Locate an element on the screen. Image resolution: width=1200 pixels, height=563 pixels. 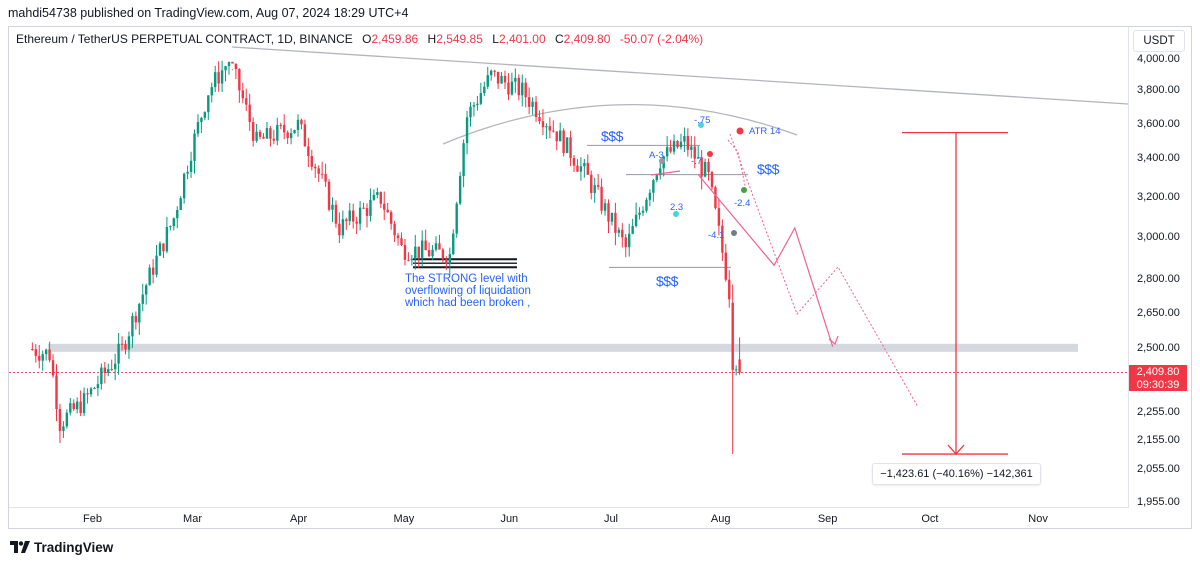
tag-minus-24: -2.4 is located at coordinates (742, 203).